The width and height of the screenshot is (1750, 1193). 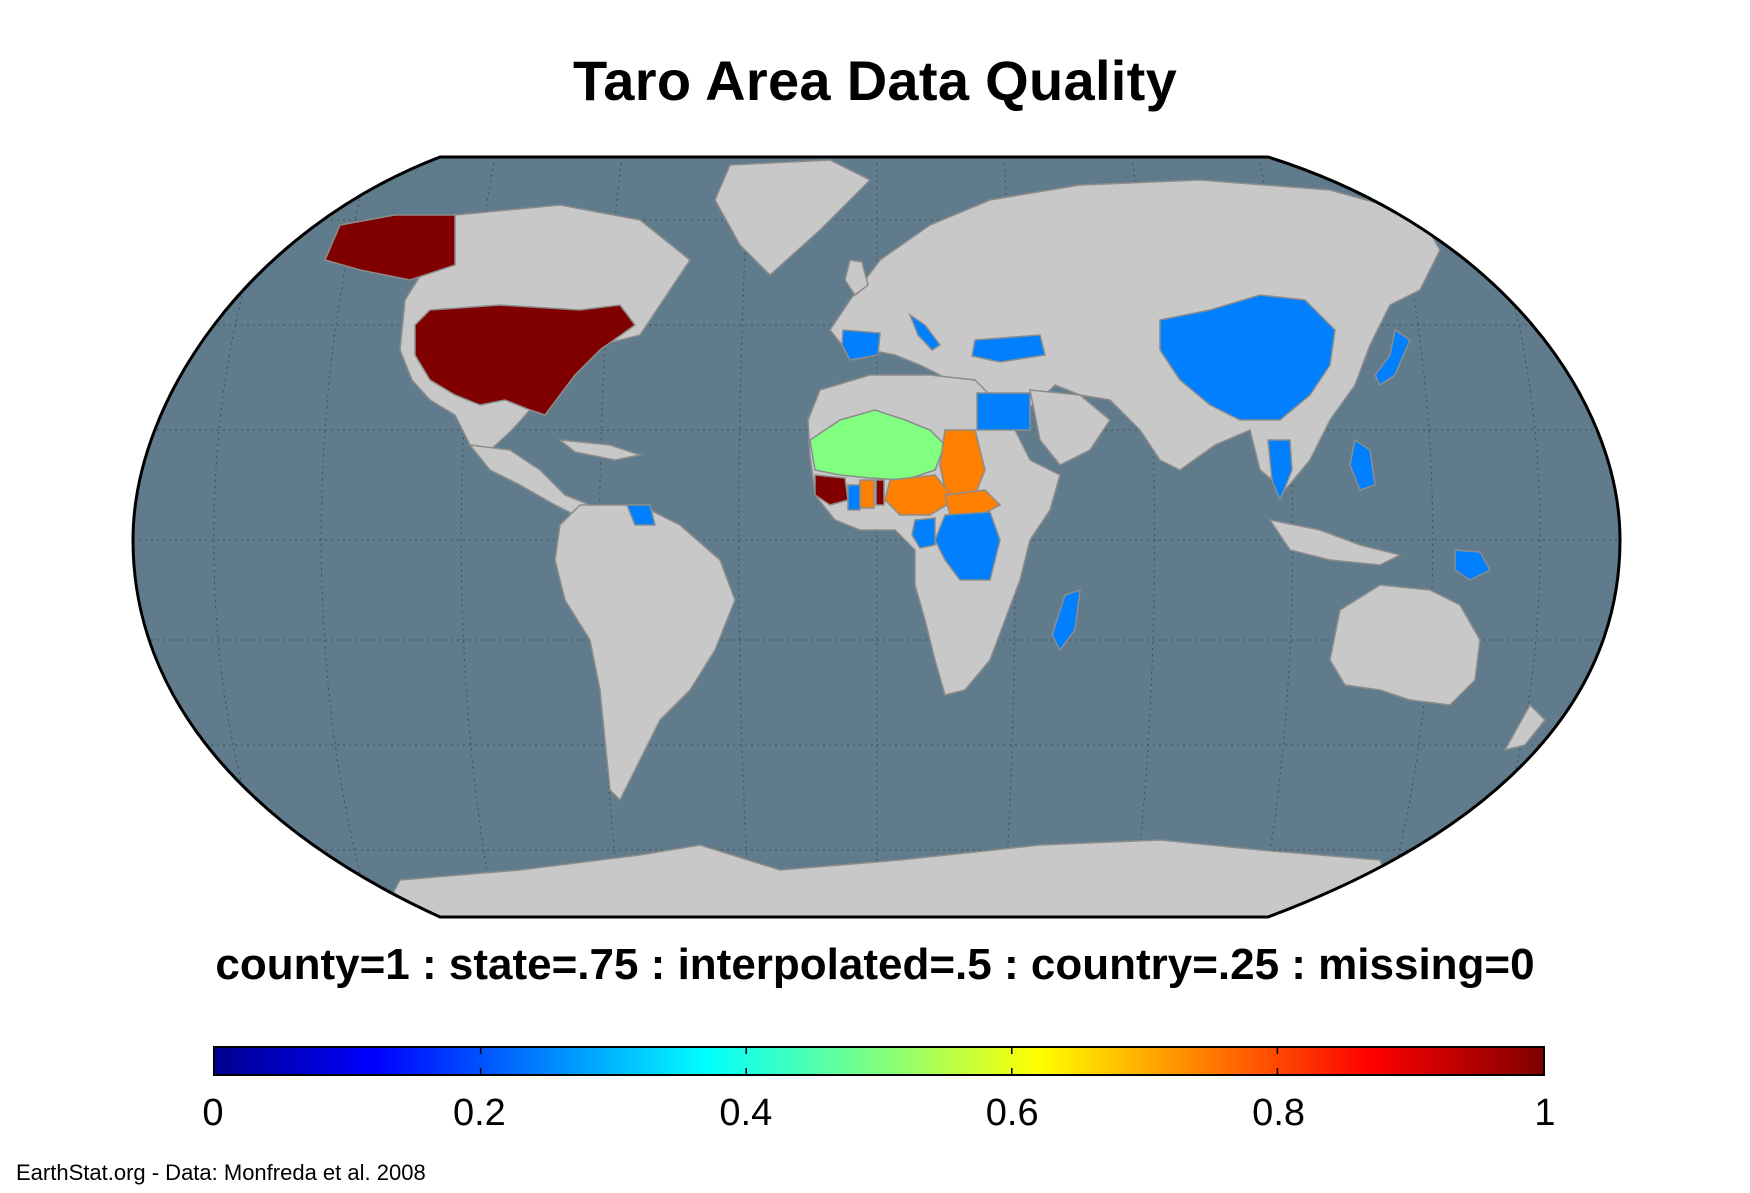 I want to click on region-ghana, so click(x=867, y=494).